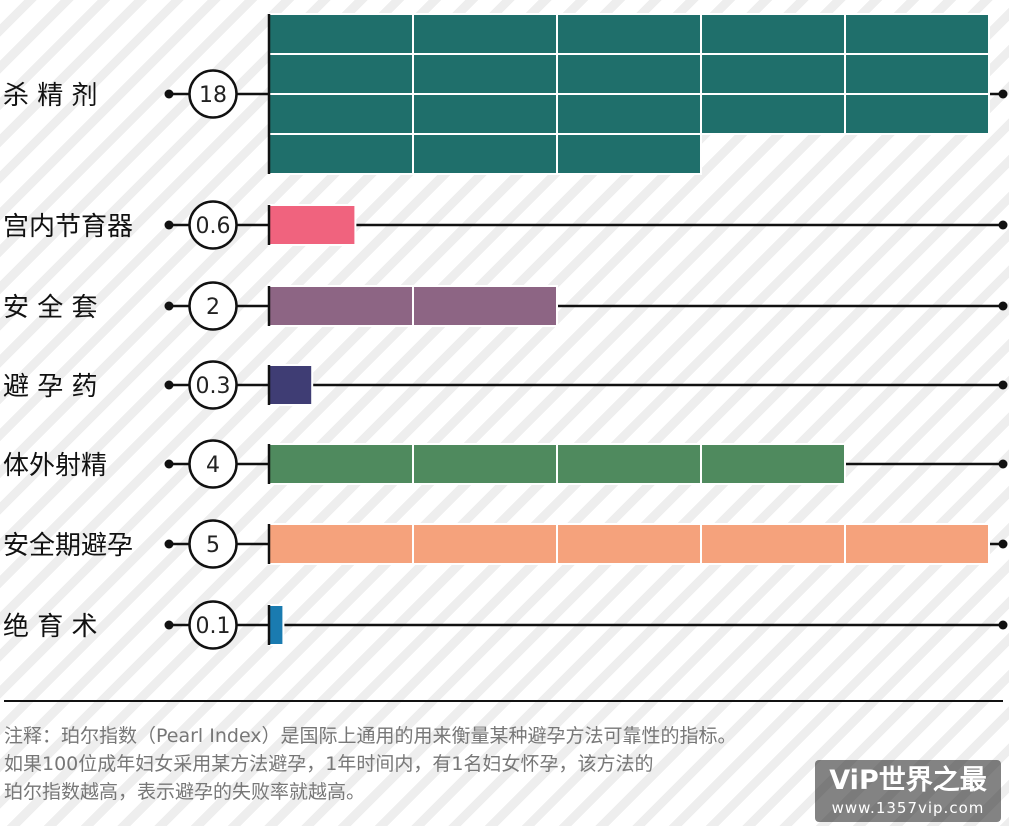 This screenshot has height=826, width=1009. What do you see at coordinates (68, 546) in the screenshot?
I see `category-label: 安全期避孕` at bounding box center [68, 546].